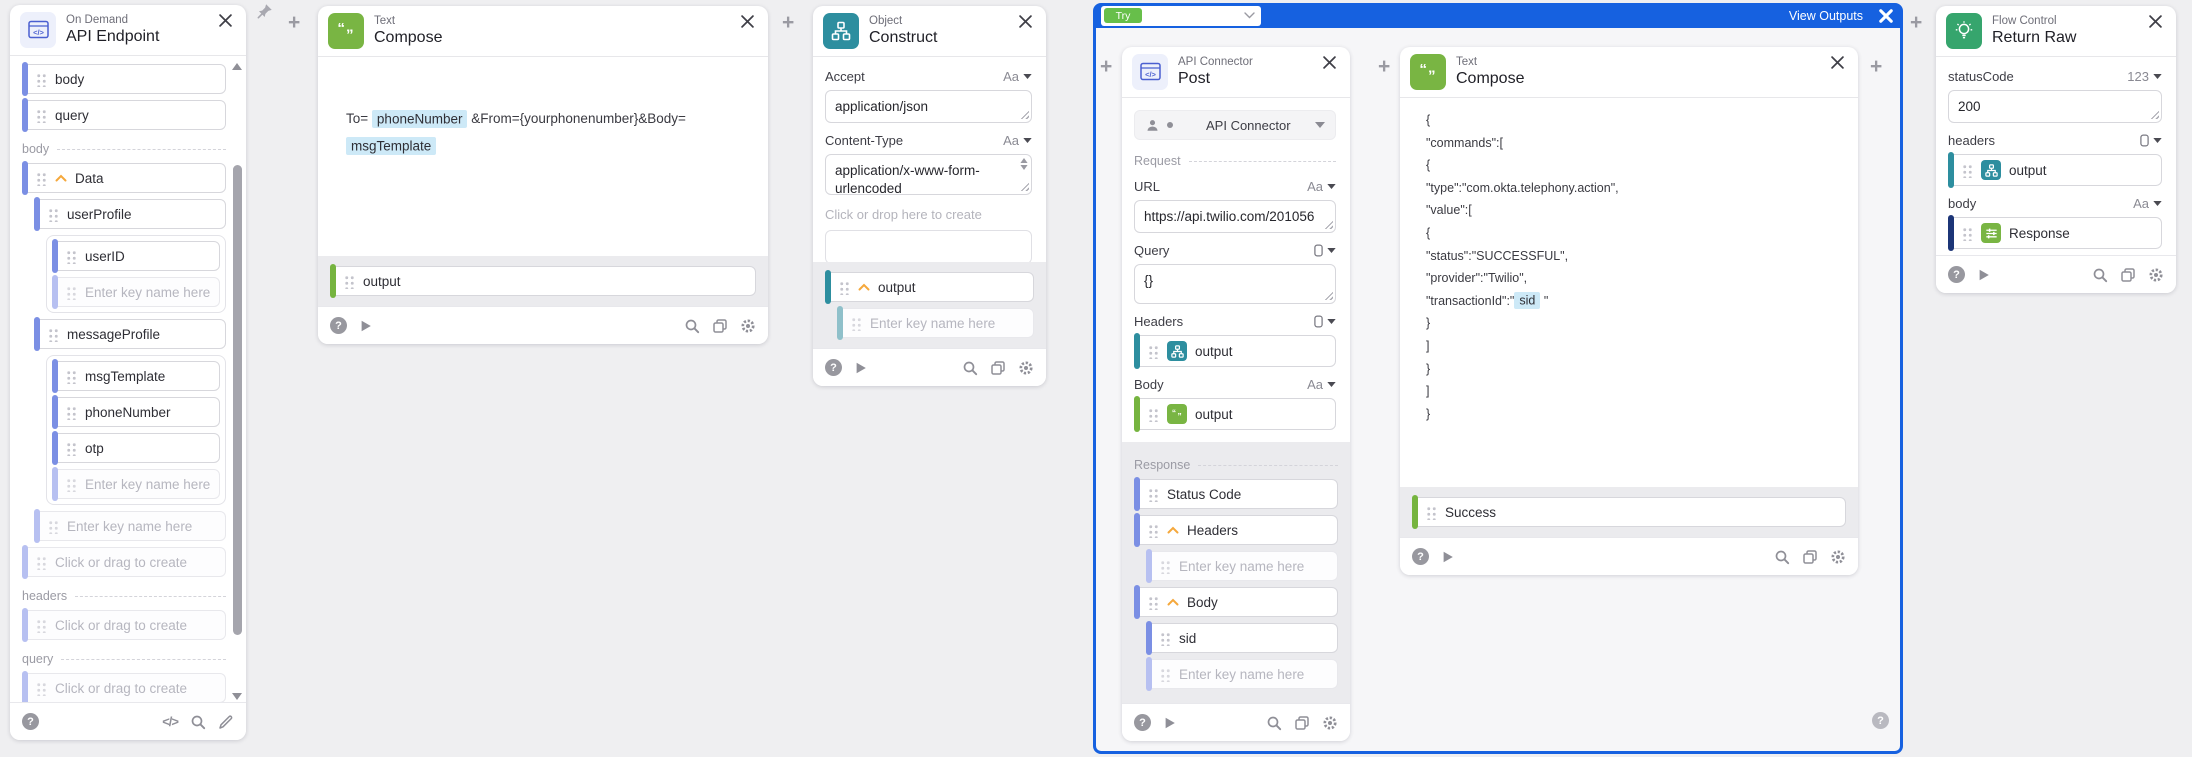 Image resolution: width=2192 pixels, height=757 pixels. Describe the element at coordinates (130, 334) in the screenshot. I see `tree-item-messageprofile: messageProfile` at that location.